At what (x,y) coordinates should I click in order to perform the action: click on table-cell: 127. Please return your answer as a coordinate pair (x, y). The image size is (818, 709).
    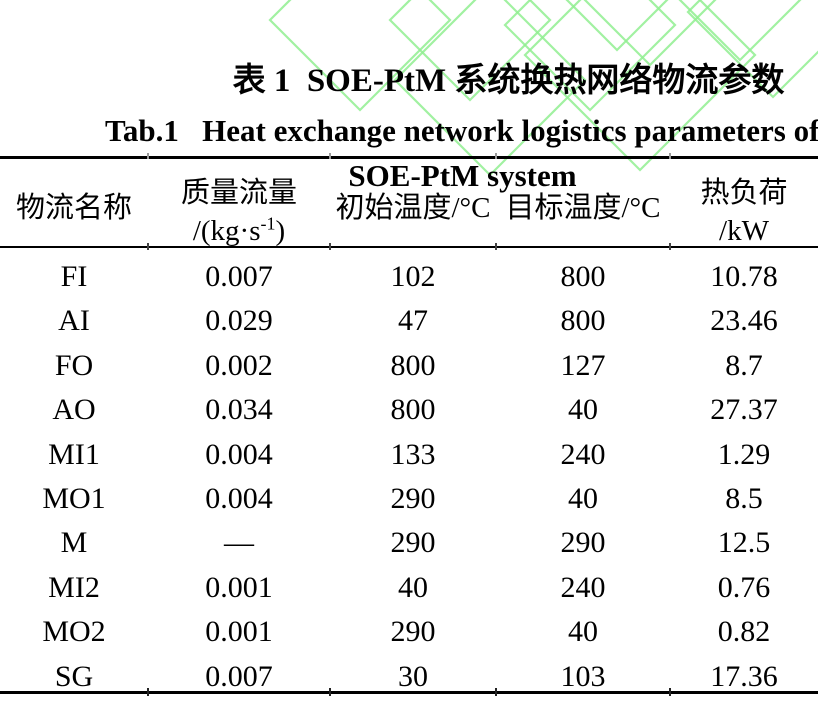
    Looking at the image, I should click on (583, 365).